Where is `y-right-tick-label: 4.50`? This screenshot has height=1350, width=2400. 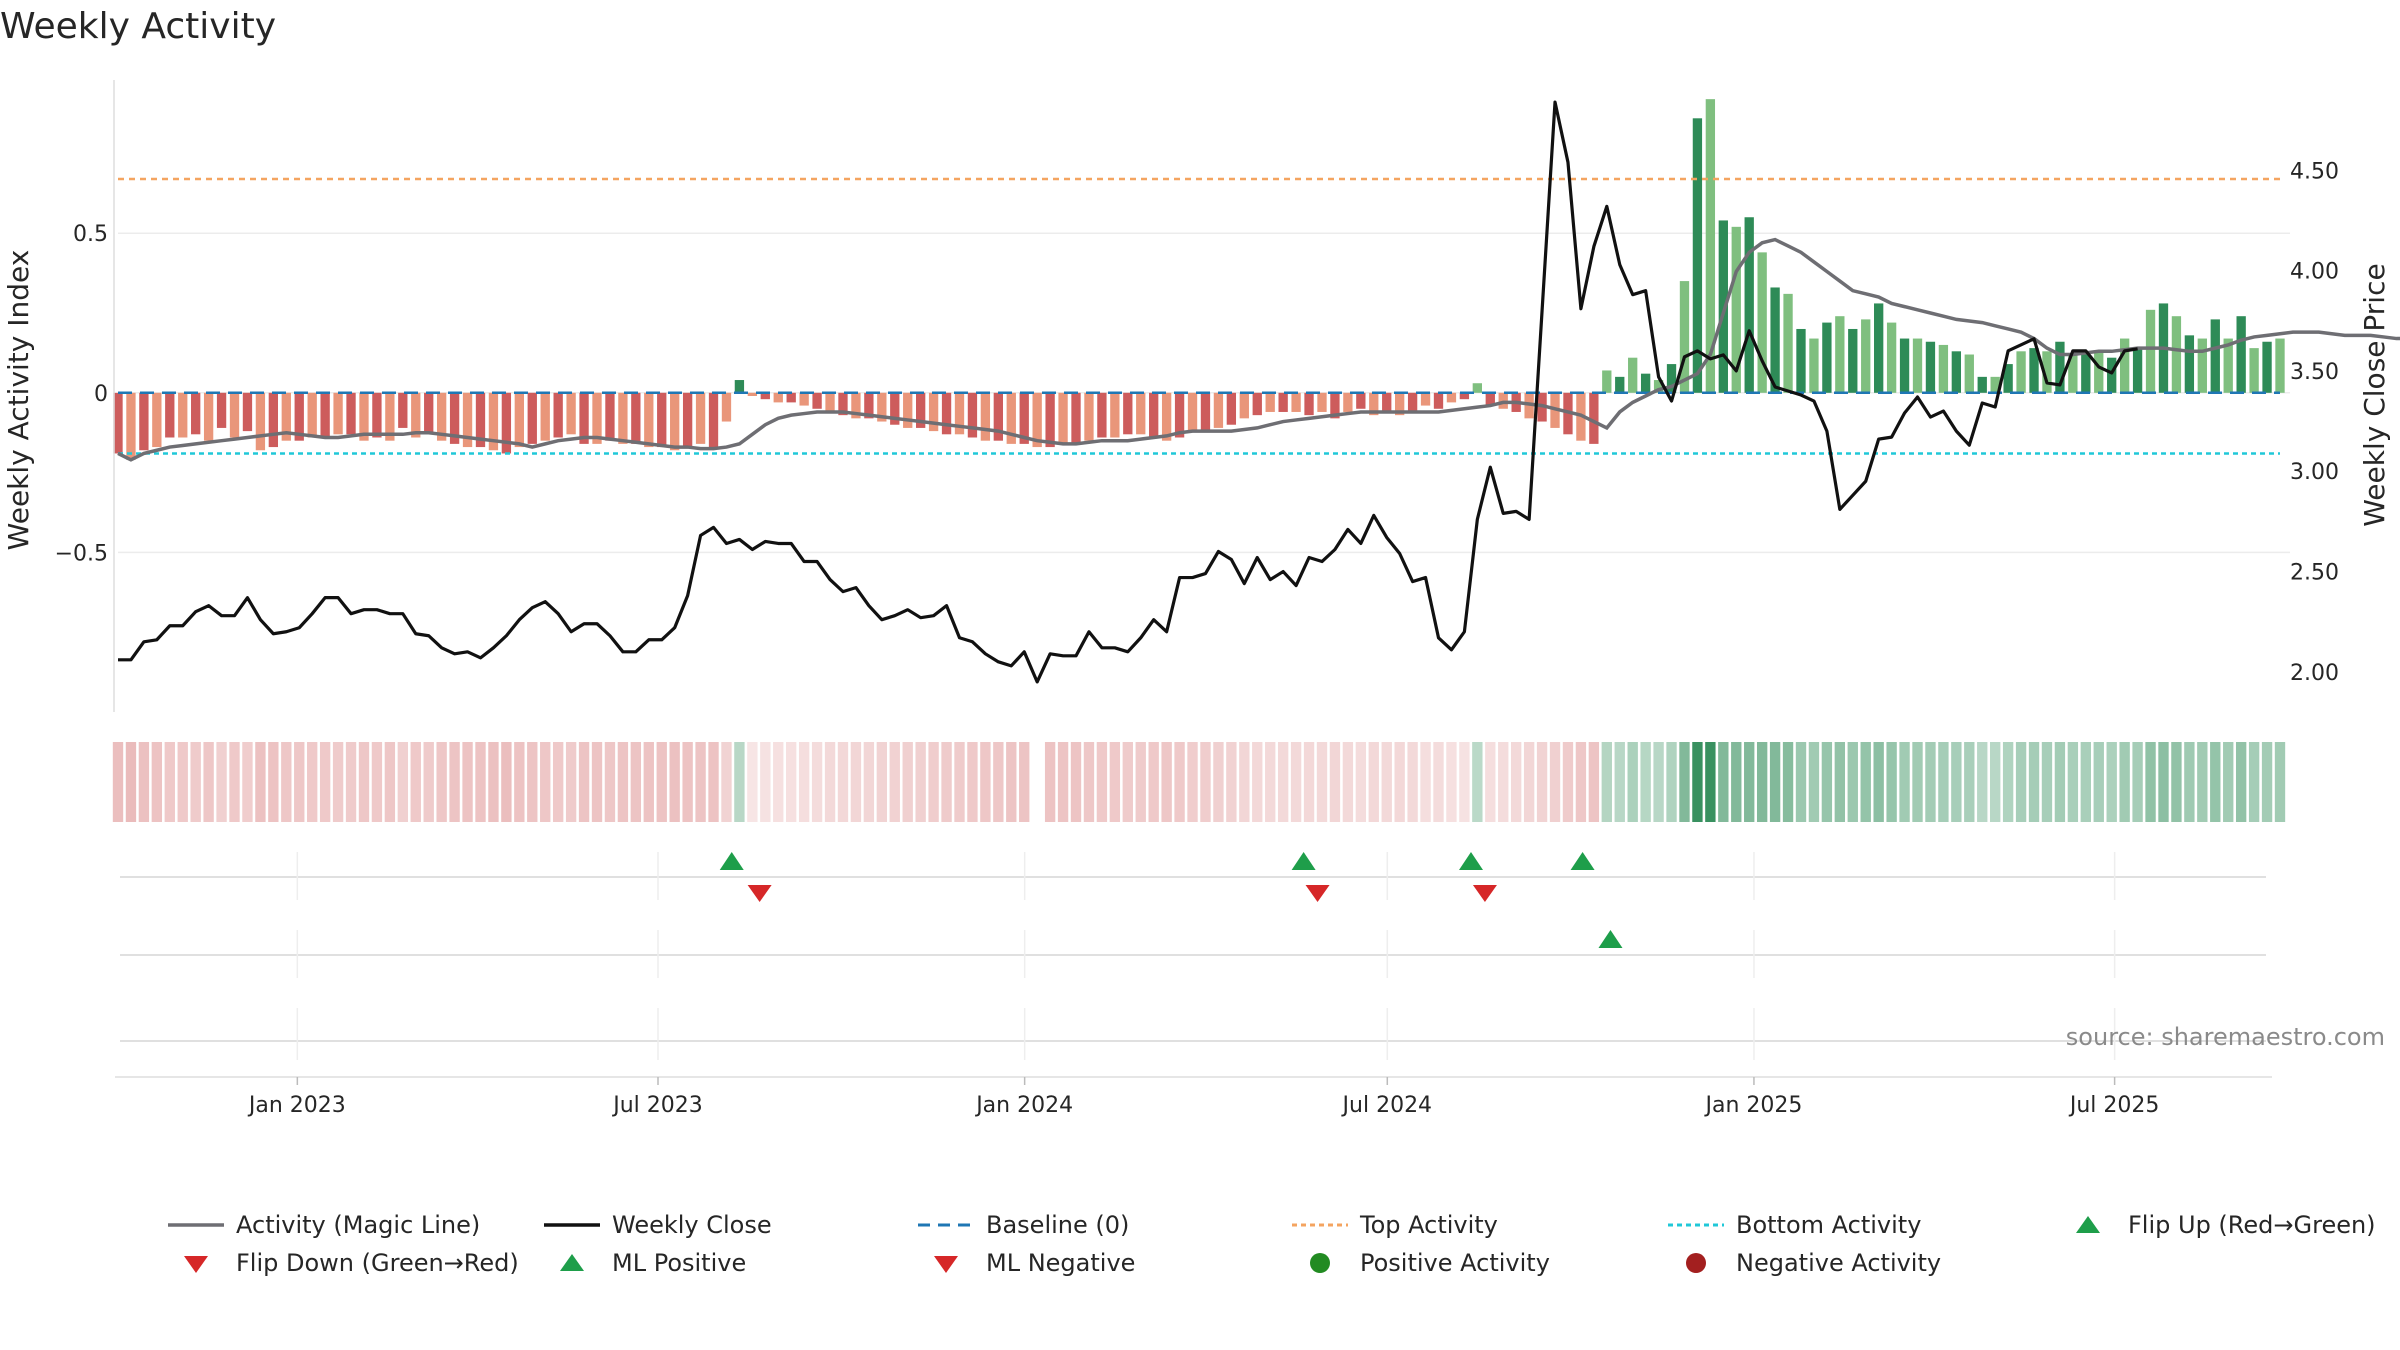 y-right-tick-label: 4.50 is located at coordinates (2314, 171).